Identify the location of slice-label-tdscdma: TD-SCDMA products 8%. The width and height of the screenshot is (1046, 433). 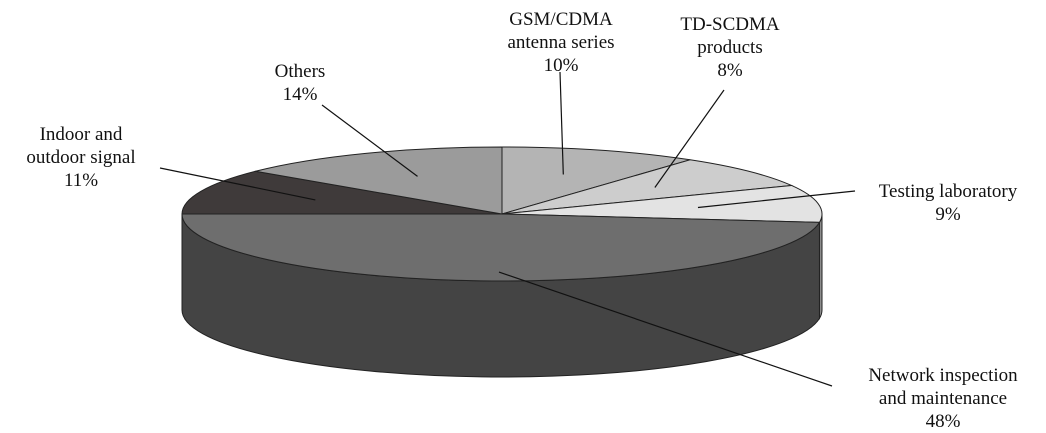
(730, 47).